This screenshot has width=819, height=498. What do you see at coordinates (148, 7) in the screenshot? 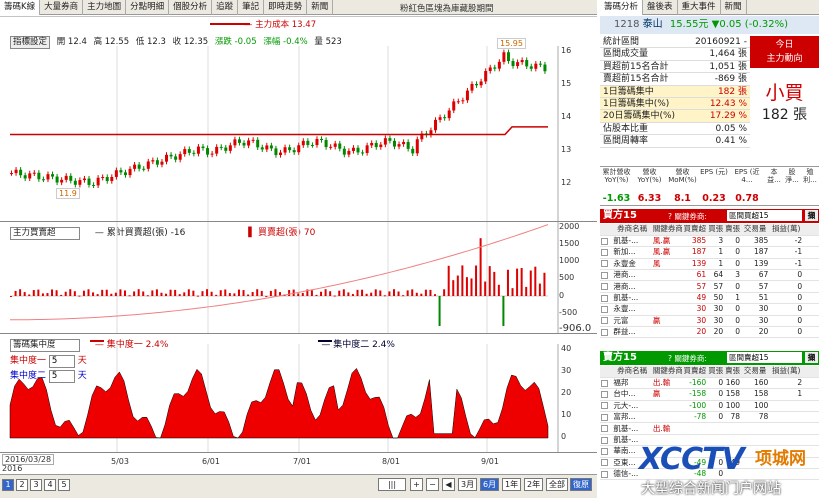
I see `tab-branch-detail: 分點明細` at bounding box center [148, 7].